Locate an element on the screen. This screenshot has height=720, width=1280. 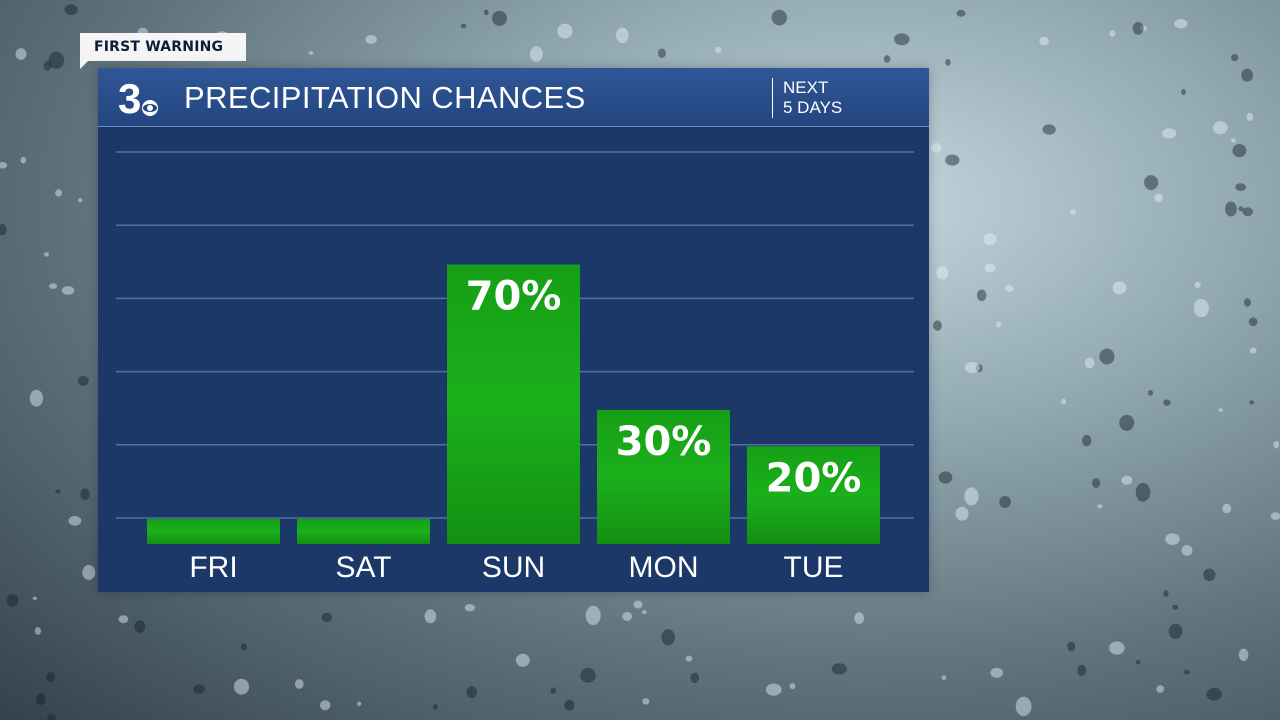
bar-tue is located at coordinates (813, 495).